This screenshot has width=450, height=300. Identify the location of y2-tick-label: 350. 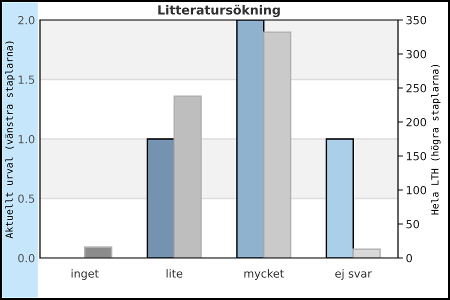
(416, 20).